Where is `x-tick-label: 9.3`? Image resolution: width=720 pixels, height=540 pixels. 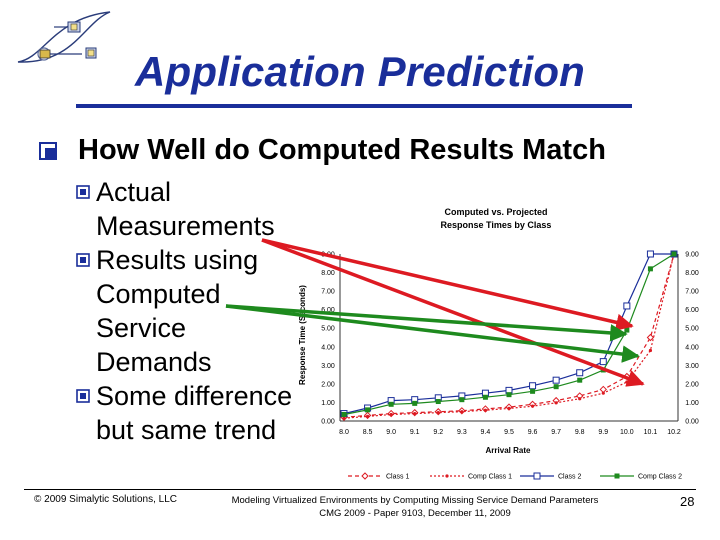
x-tick-label: 9.3 is located at coordinates (462, 432).